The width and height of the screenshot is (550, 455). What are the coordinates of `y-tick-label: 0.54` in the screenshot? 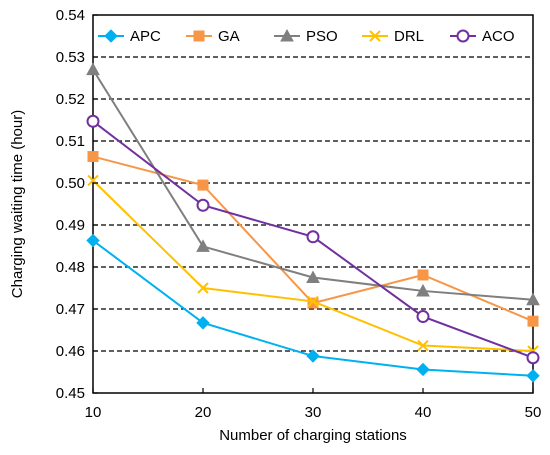 It's located at (70, 15).